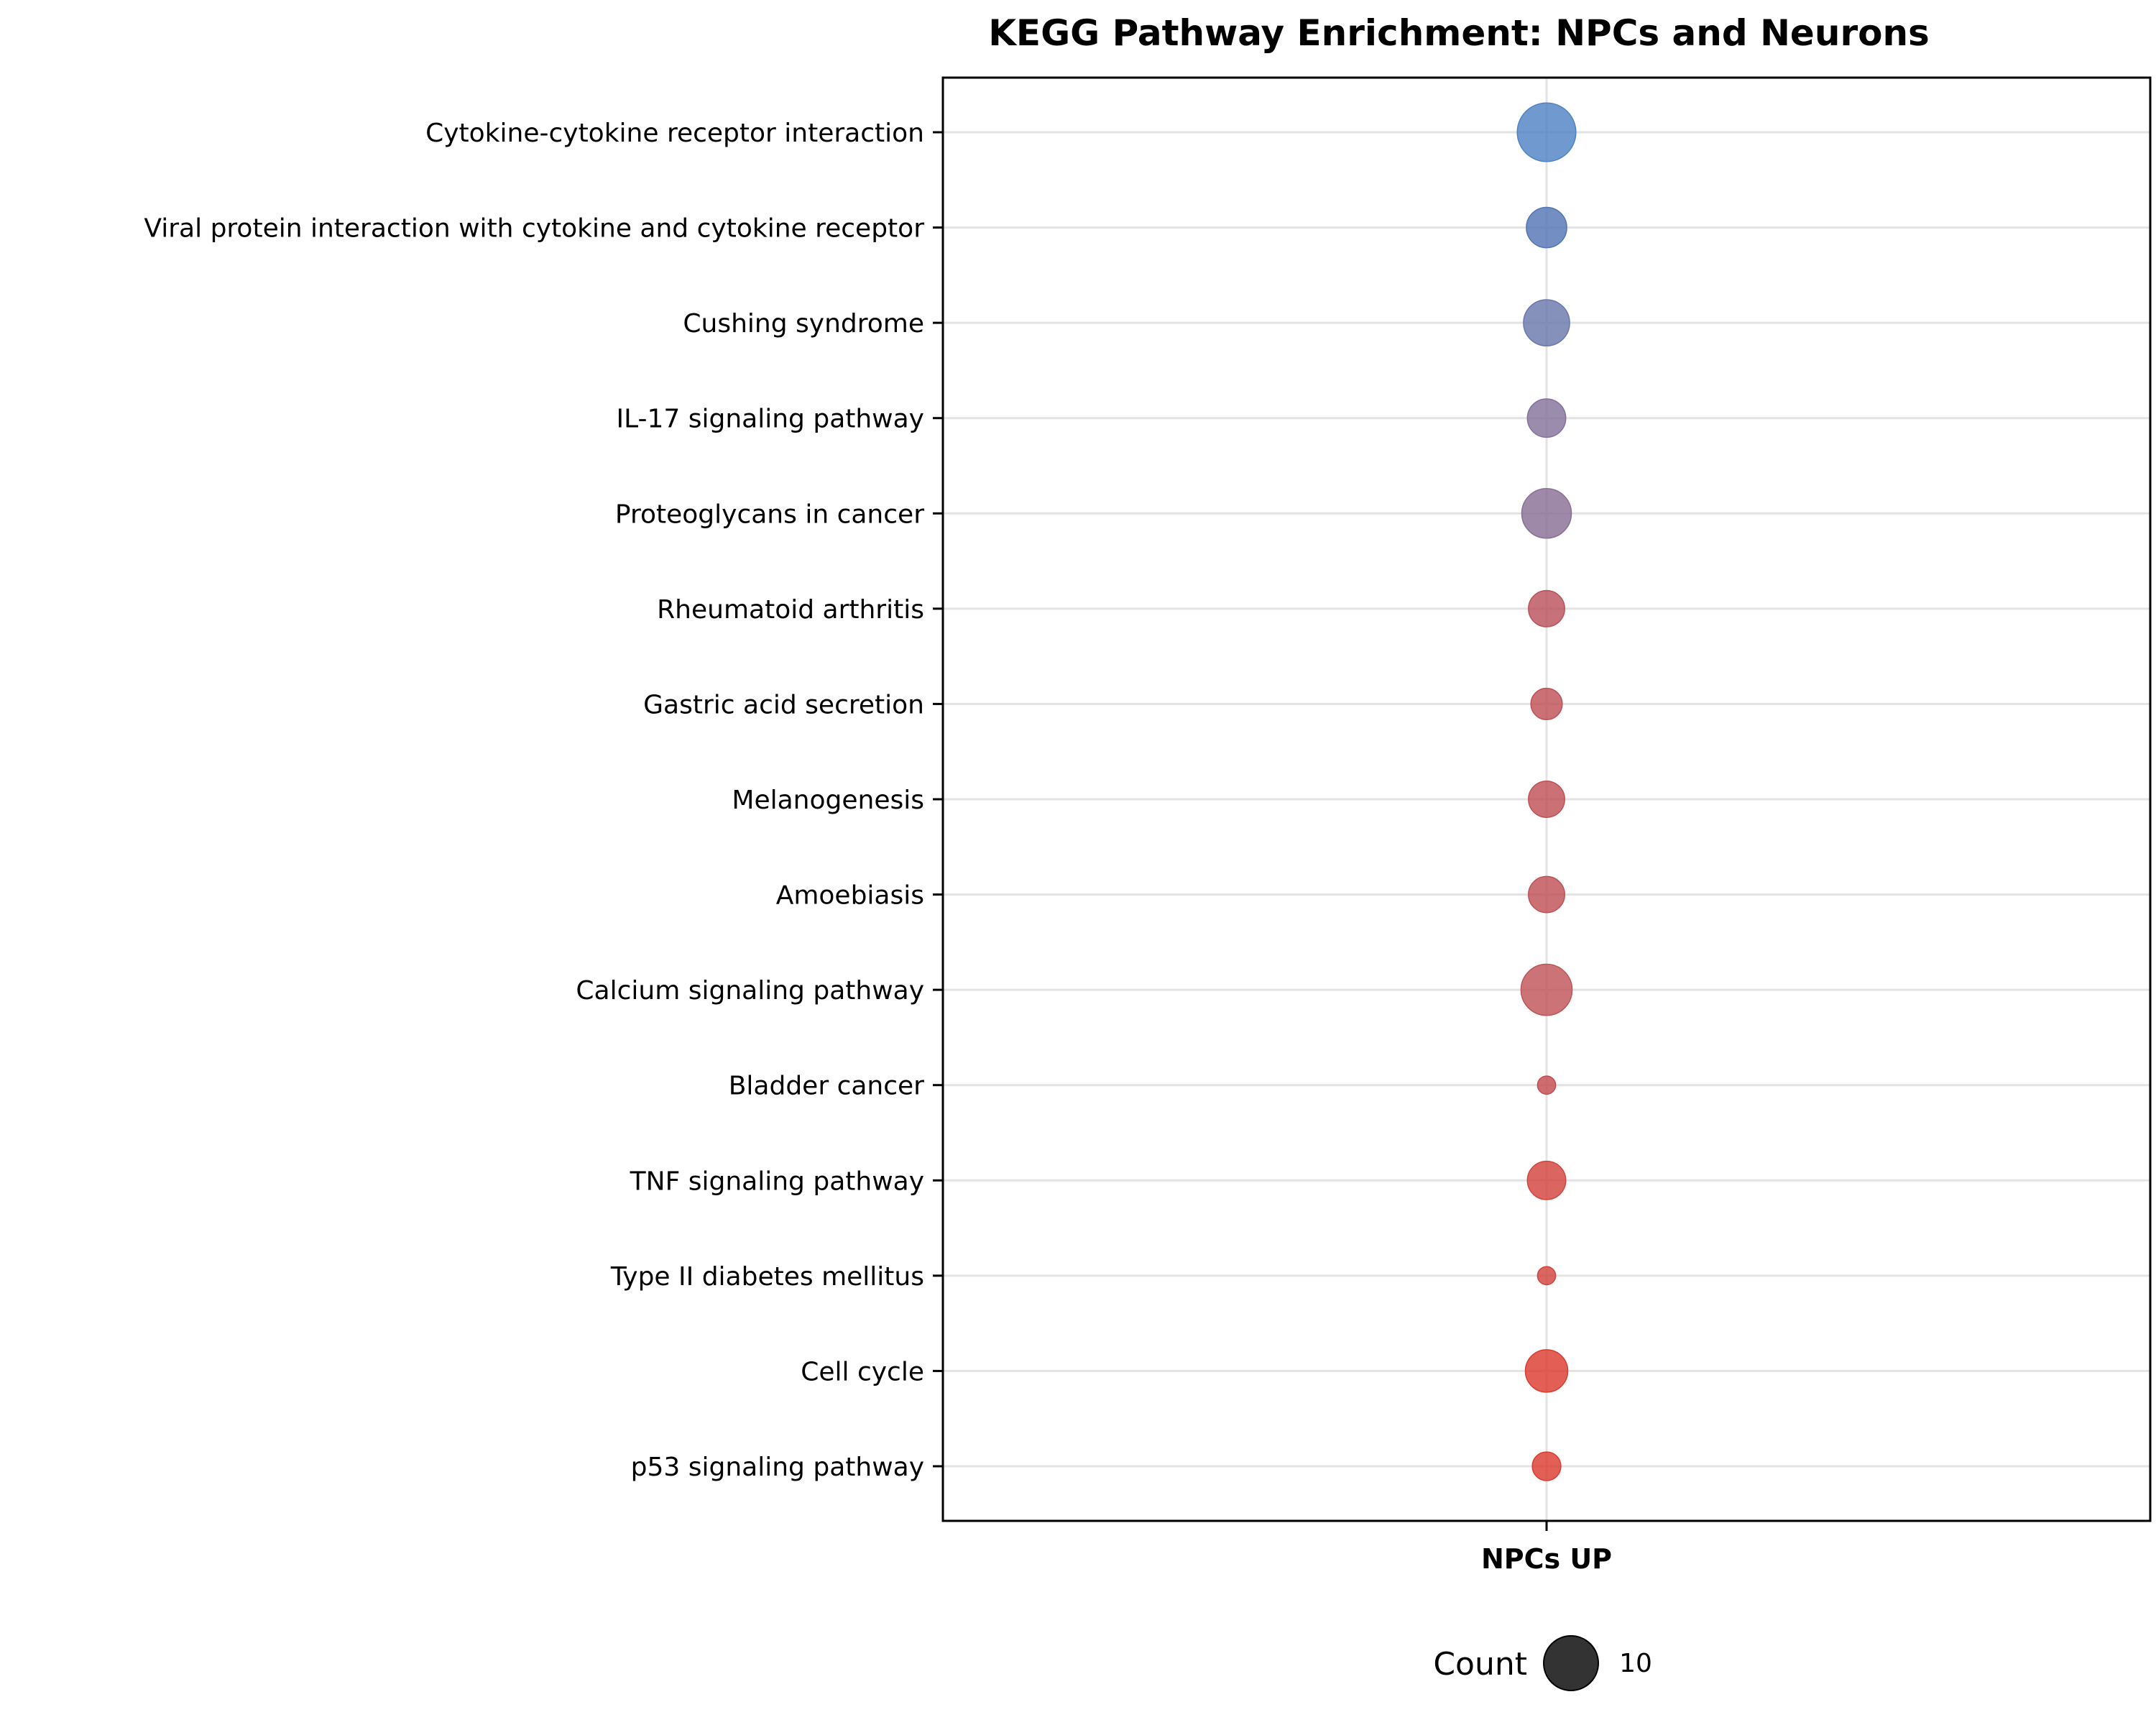 This screenshot has width=2156, height=1725. I want to click on legend-title: Count, so click(1480, 1664).